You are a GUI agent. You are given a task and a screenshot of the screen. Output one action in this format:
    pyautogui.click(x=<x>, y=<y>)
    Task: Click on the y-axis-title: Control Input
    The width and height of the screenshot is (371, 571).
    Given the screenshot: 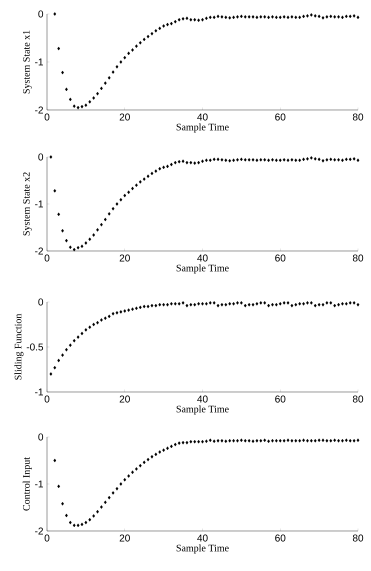 What is the action you would take?
    pyautogui.click(x=27, y=484)
    